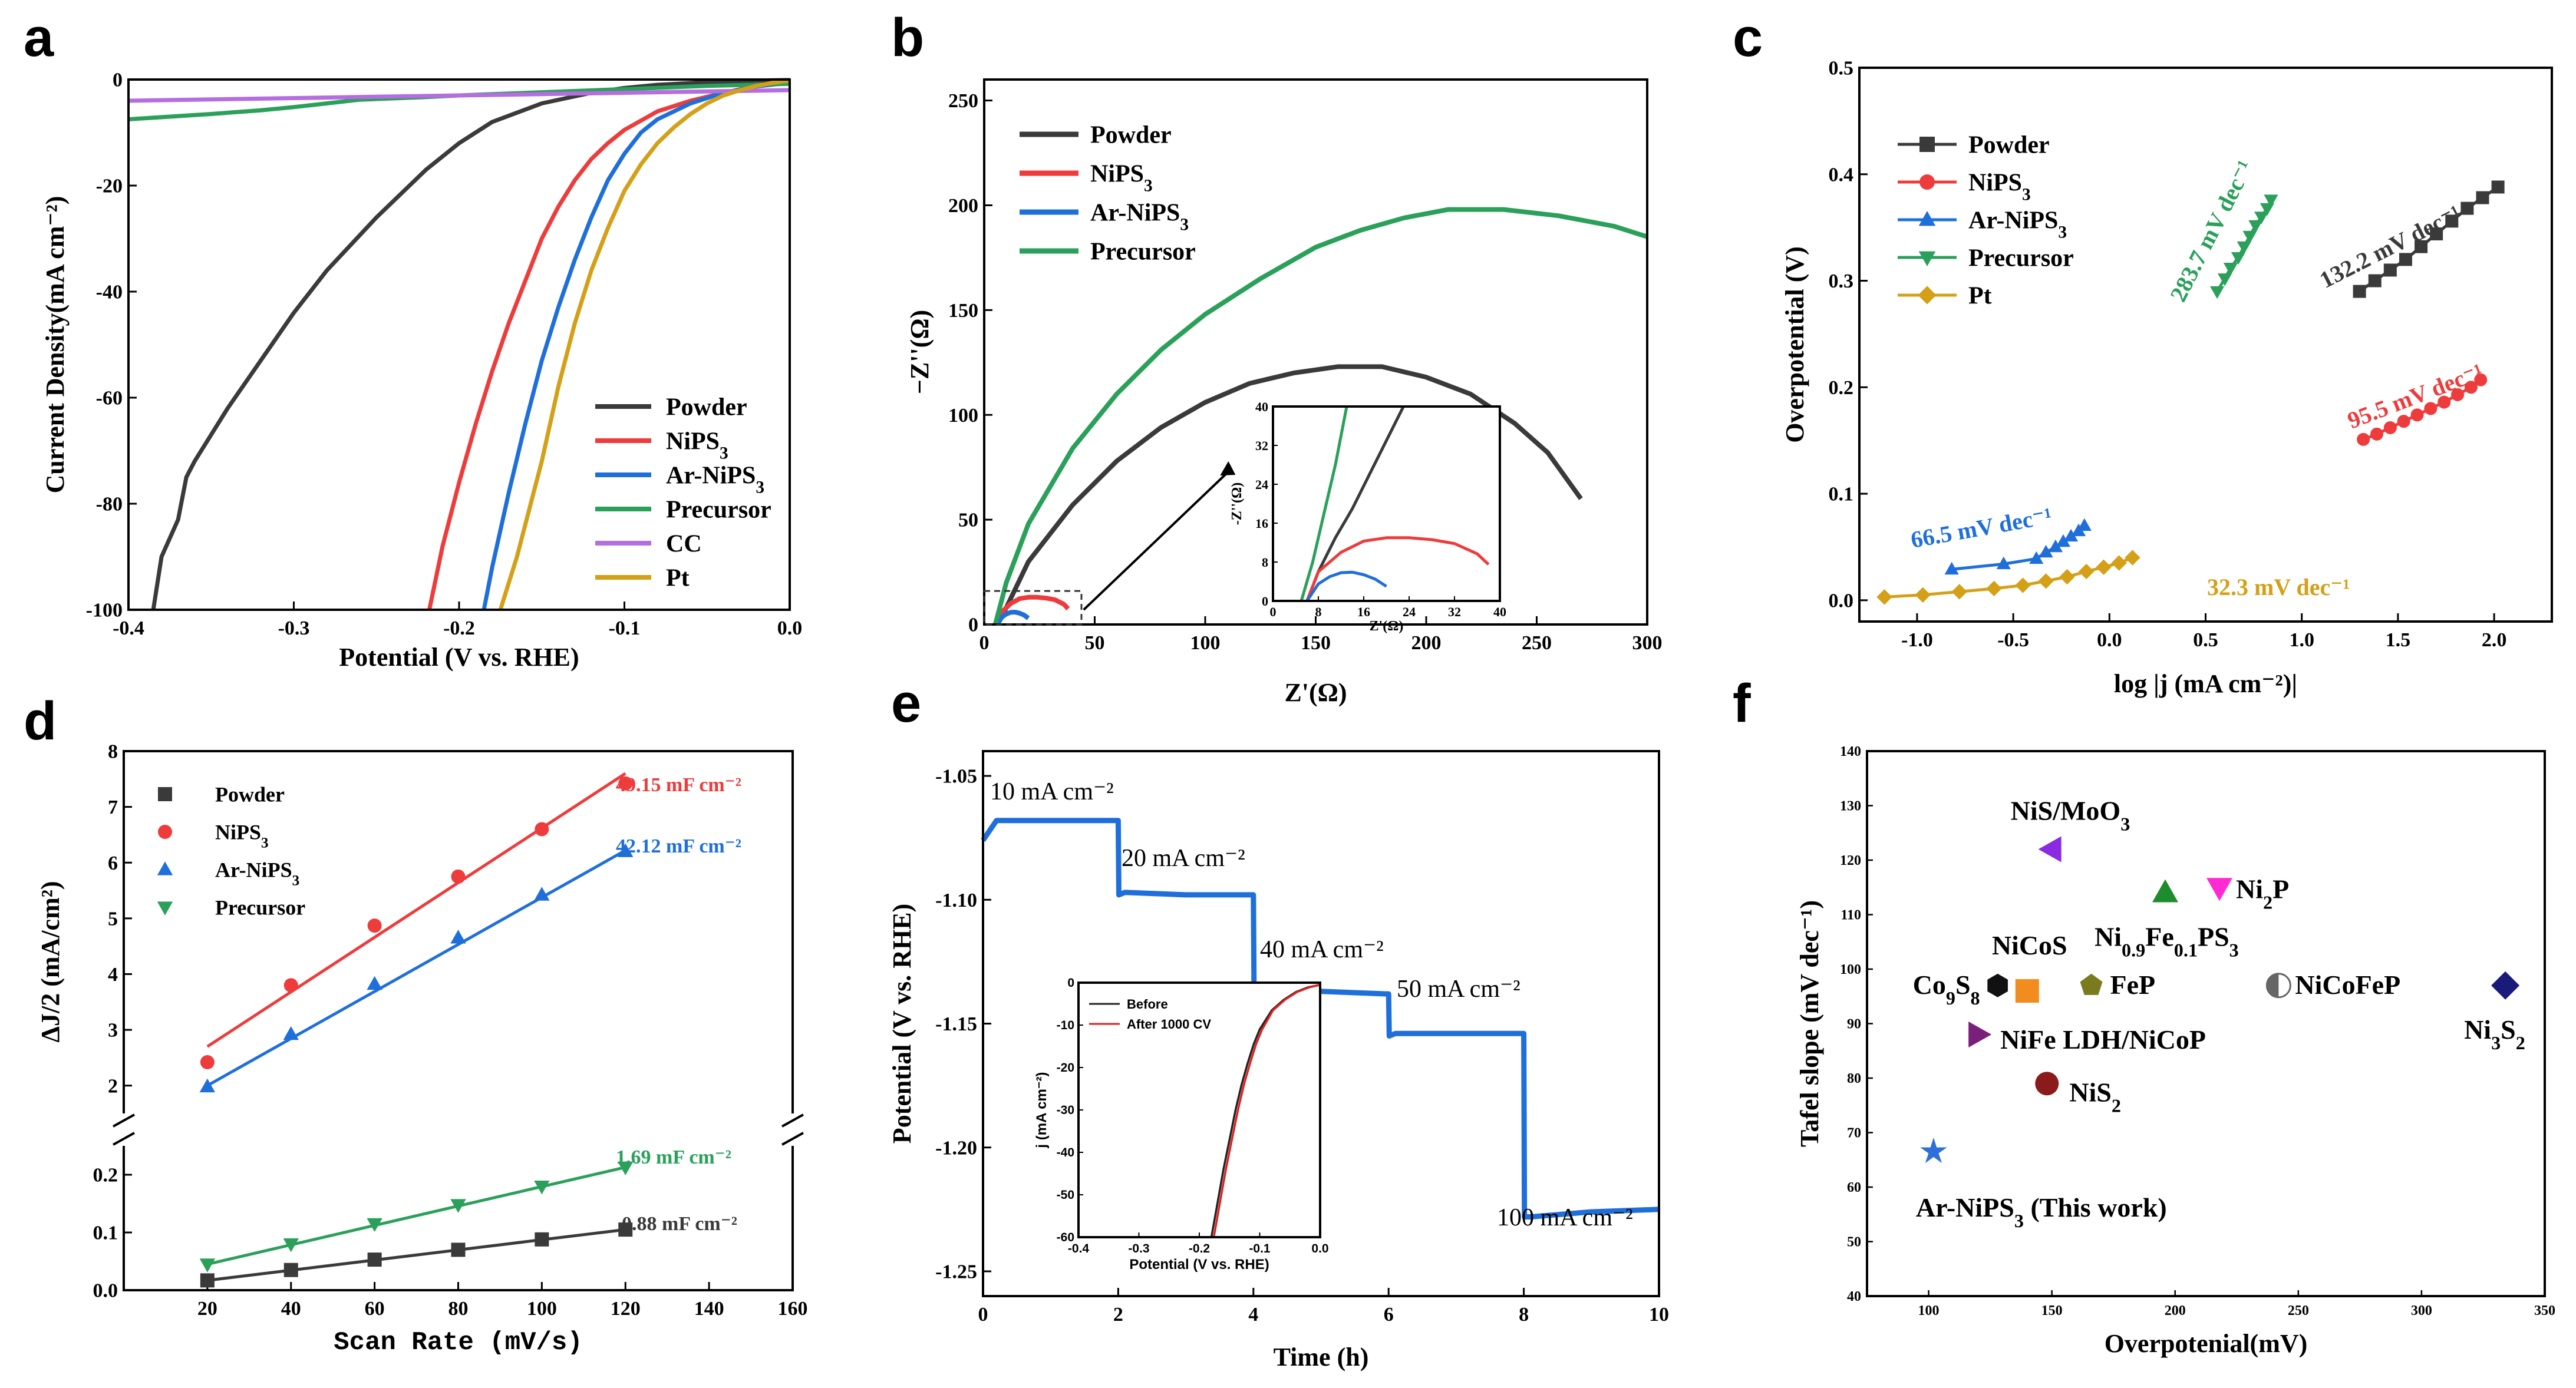 Image resolution: width=2576 pixels, height=1388 pixels. I want to click on inset-series-precursor, so click(1324, 504).